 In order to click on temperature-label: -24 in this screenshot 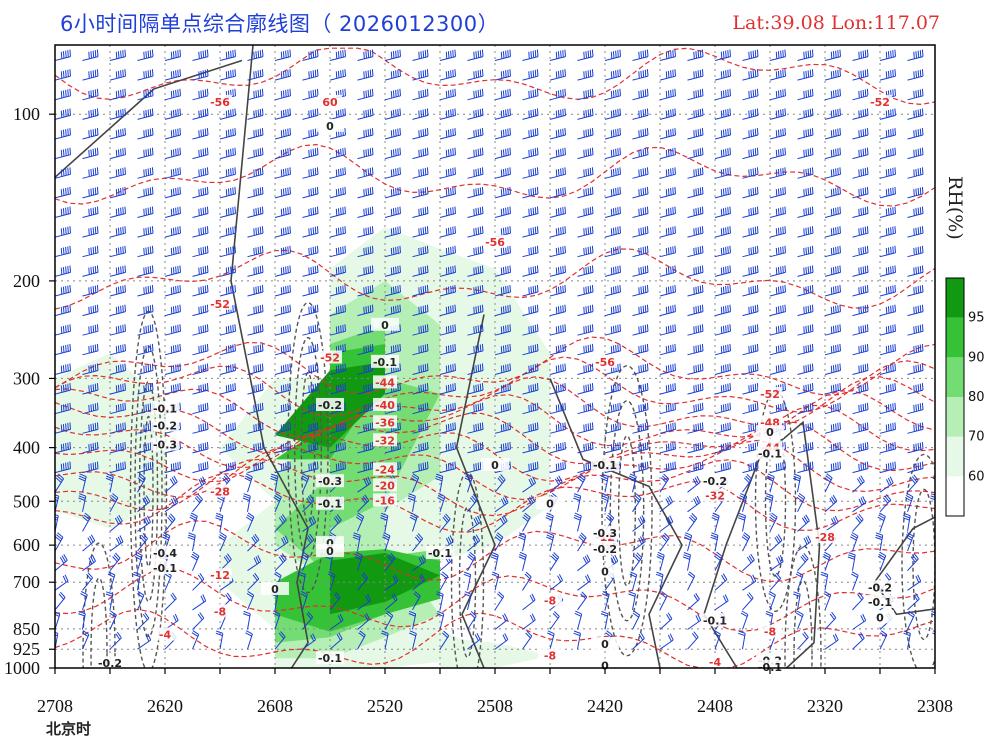, I will do `click(385, 469)`.